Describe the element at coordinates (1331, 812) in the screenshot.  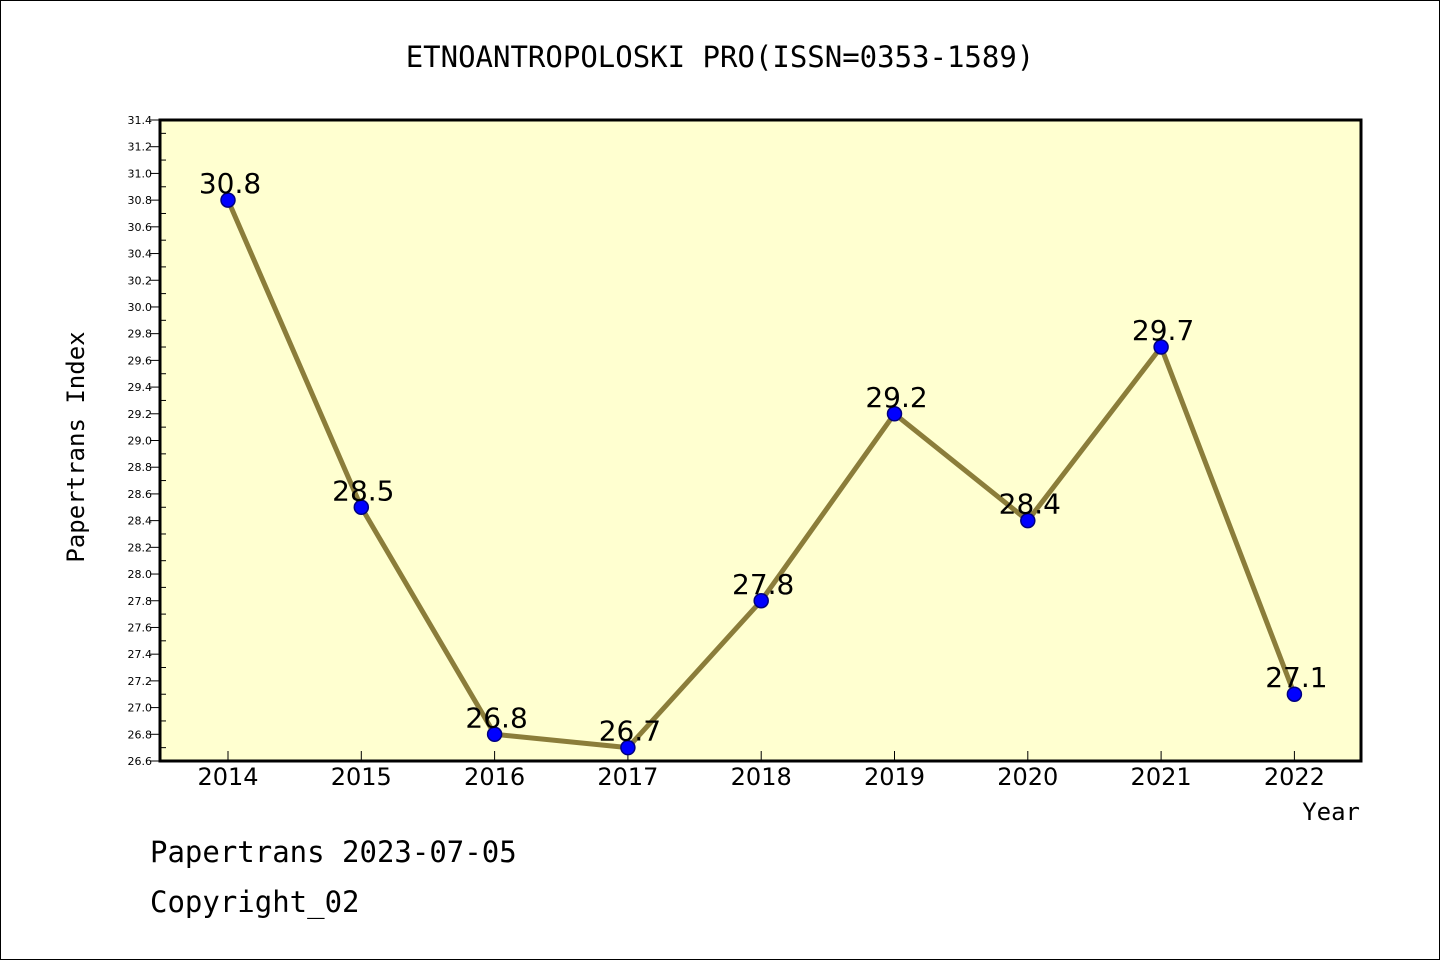
I see `x-axis-label: Year` at that location.